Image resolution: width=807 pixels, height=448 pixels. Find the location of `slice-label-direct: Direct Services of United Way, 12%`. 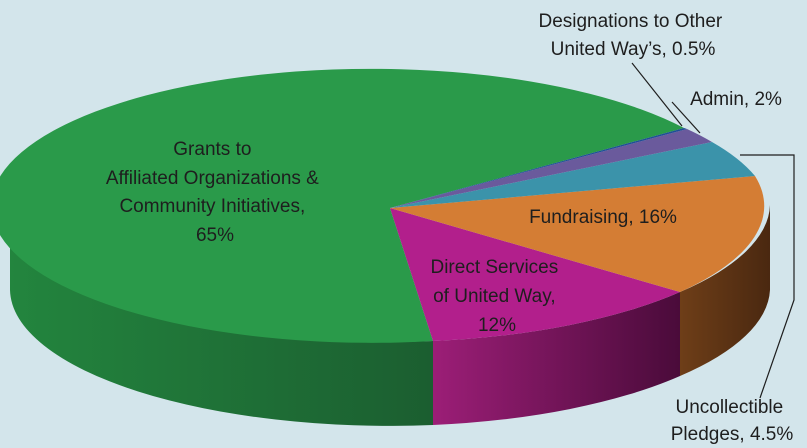

slice-label-direct: Direct Services of United Way, 12% is located at coordinates (496, 296).